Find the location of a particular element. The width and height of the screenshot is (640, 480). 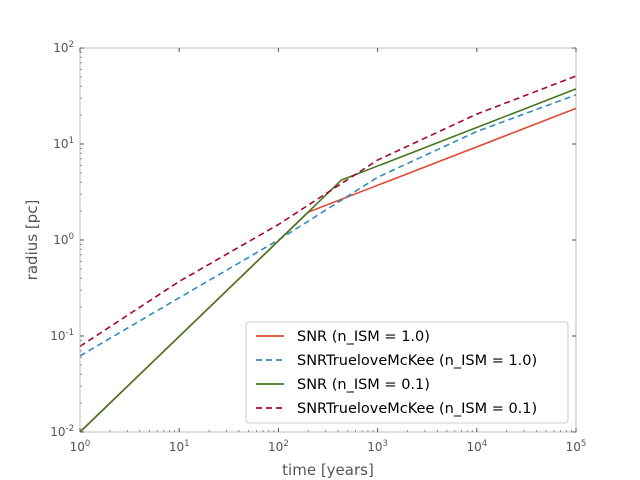

legend-label: SNR (n_ISM = 1.0) is located at coordinates (363, 337).